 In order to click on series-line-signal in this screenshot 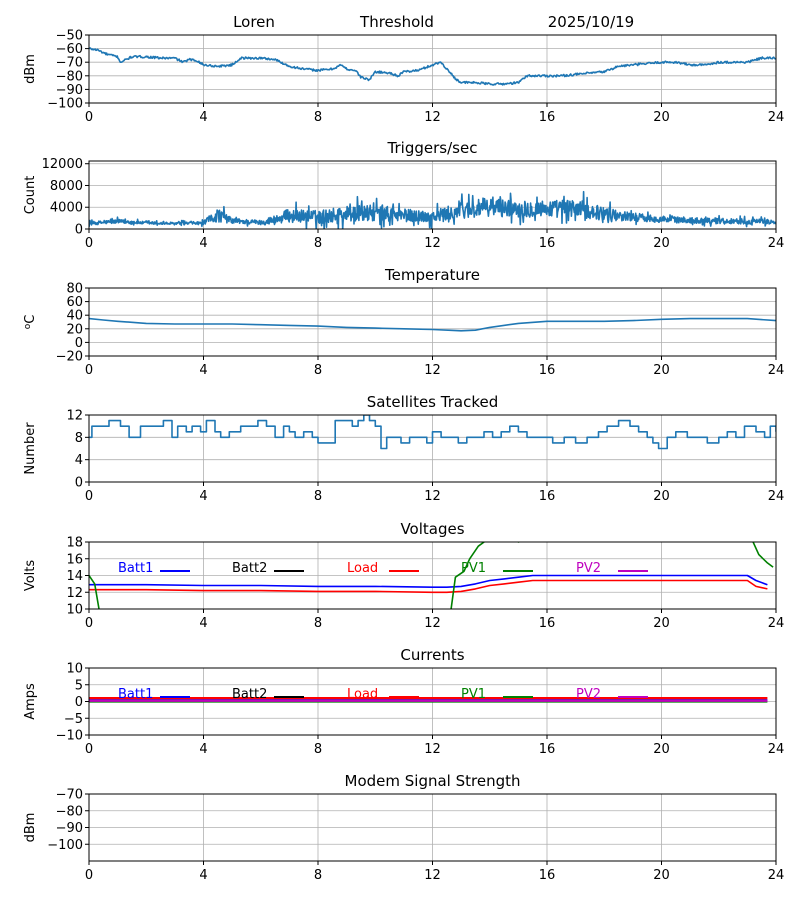, I will do `click(432, 66)`.